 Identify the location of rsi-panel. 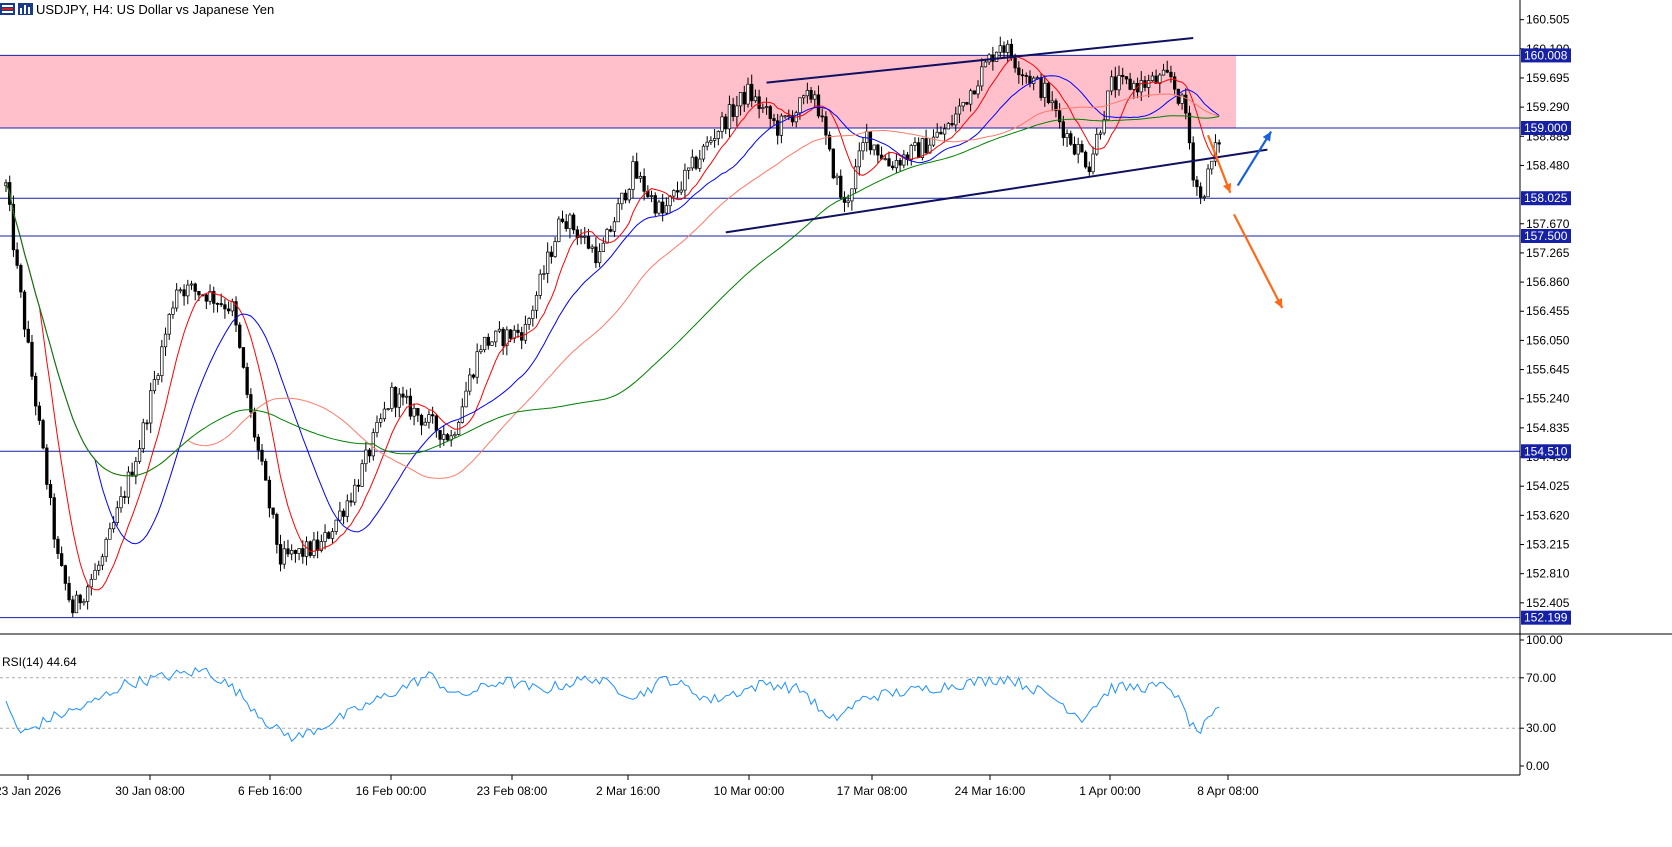
(760, 705).